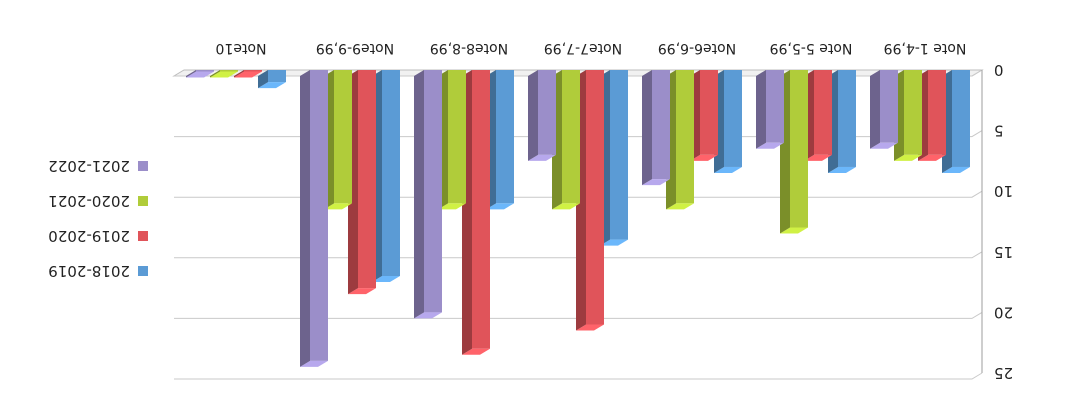 The height and width of the screenshot is (411, 1072). I want to click on y-tick-label: 0, so click(999, 70).